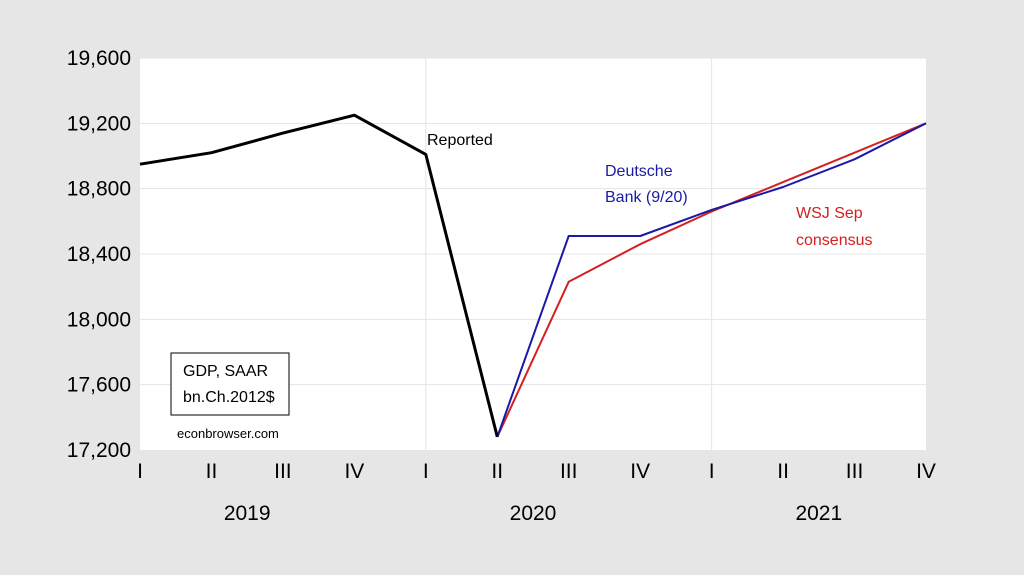 This screenshot has height=575, width=1024. I want to click on year-label: 2020, so click(533, 513).